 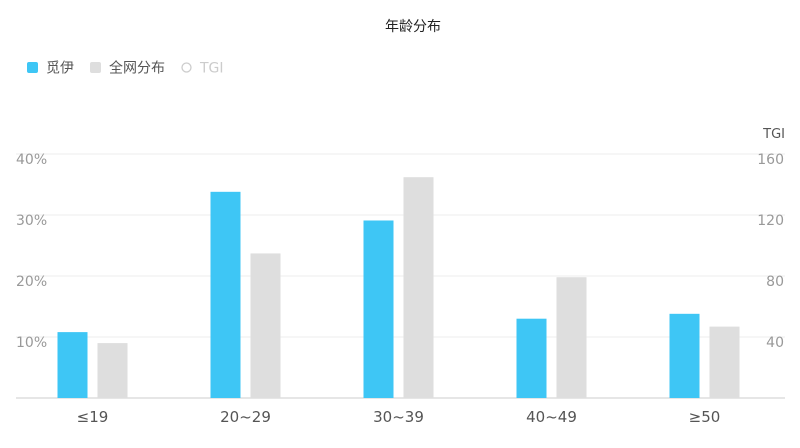 I want to click on legend-label: TGI, so click(x=211, y=69).